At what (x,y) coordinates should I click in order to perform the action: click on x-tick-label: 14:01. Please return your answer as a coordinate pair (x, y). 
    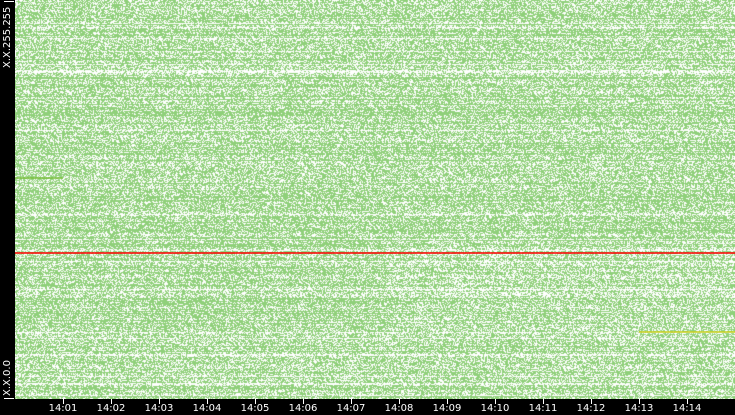
    Looking at the image, I should click on (63, 408).